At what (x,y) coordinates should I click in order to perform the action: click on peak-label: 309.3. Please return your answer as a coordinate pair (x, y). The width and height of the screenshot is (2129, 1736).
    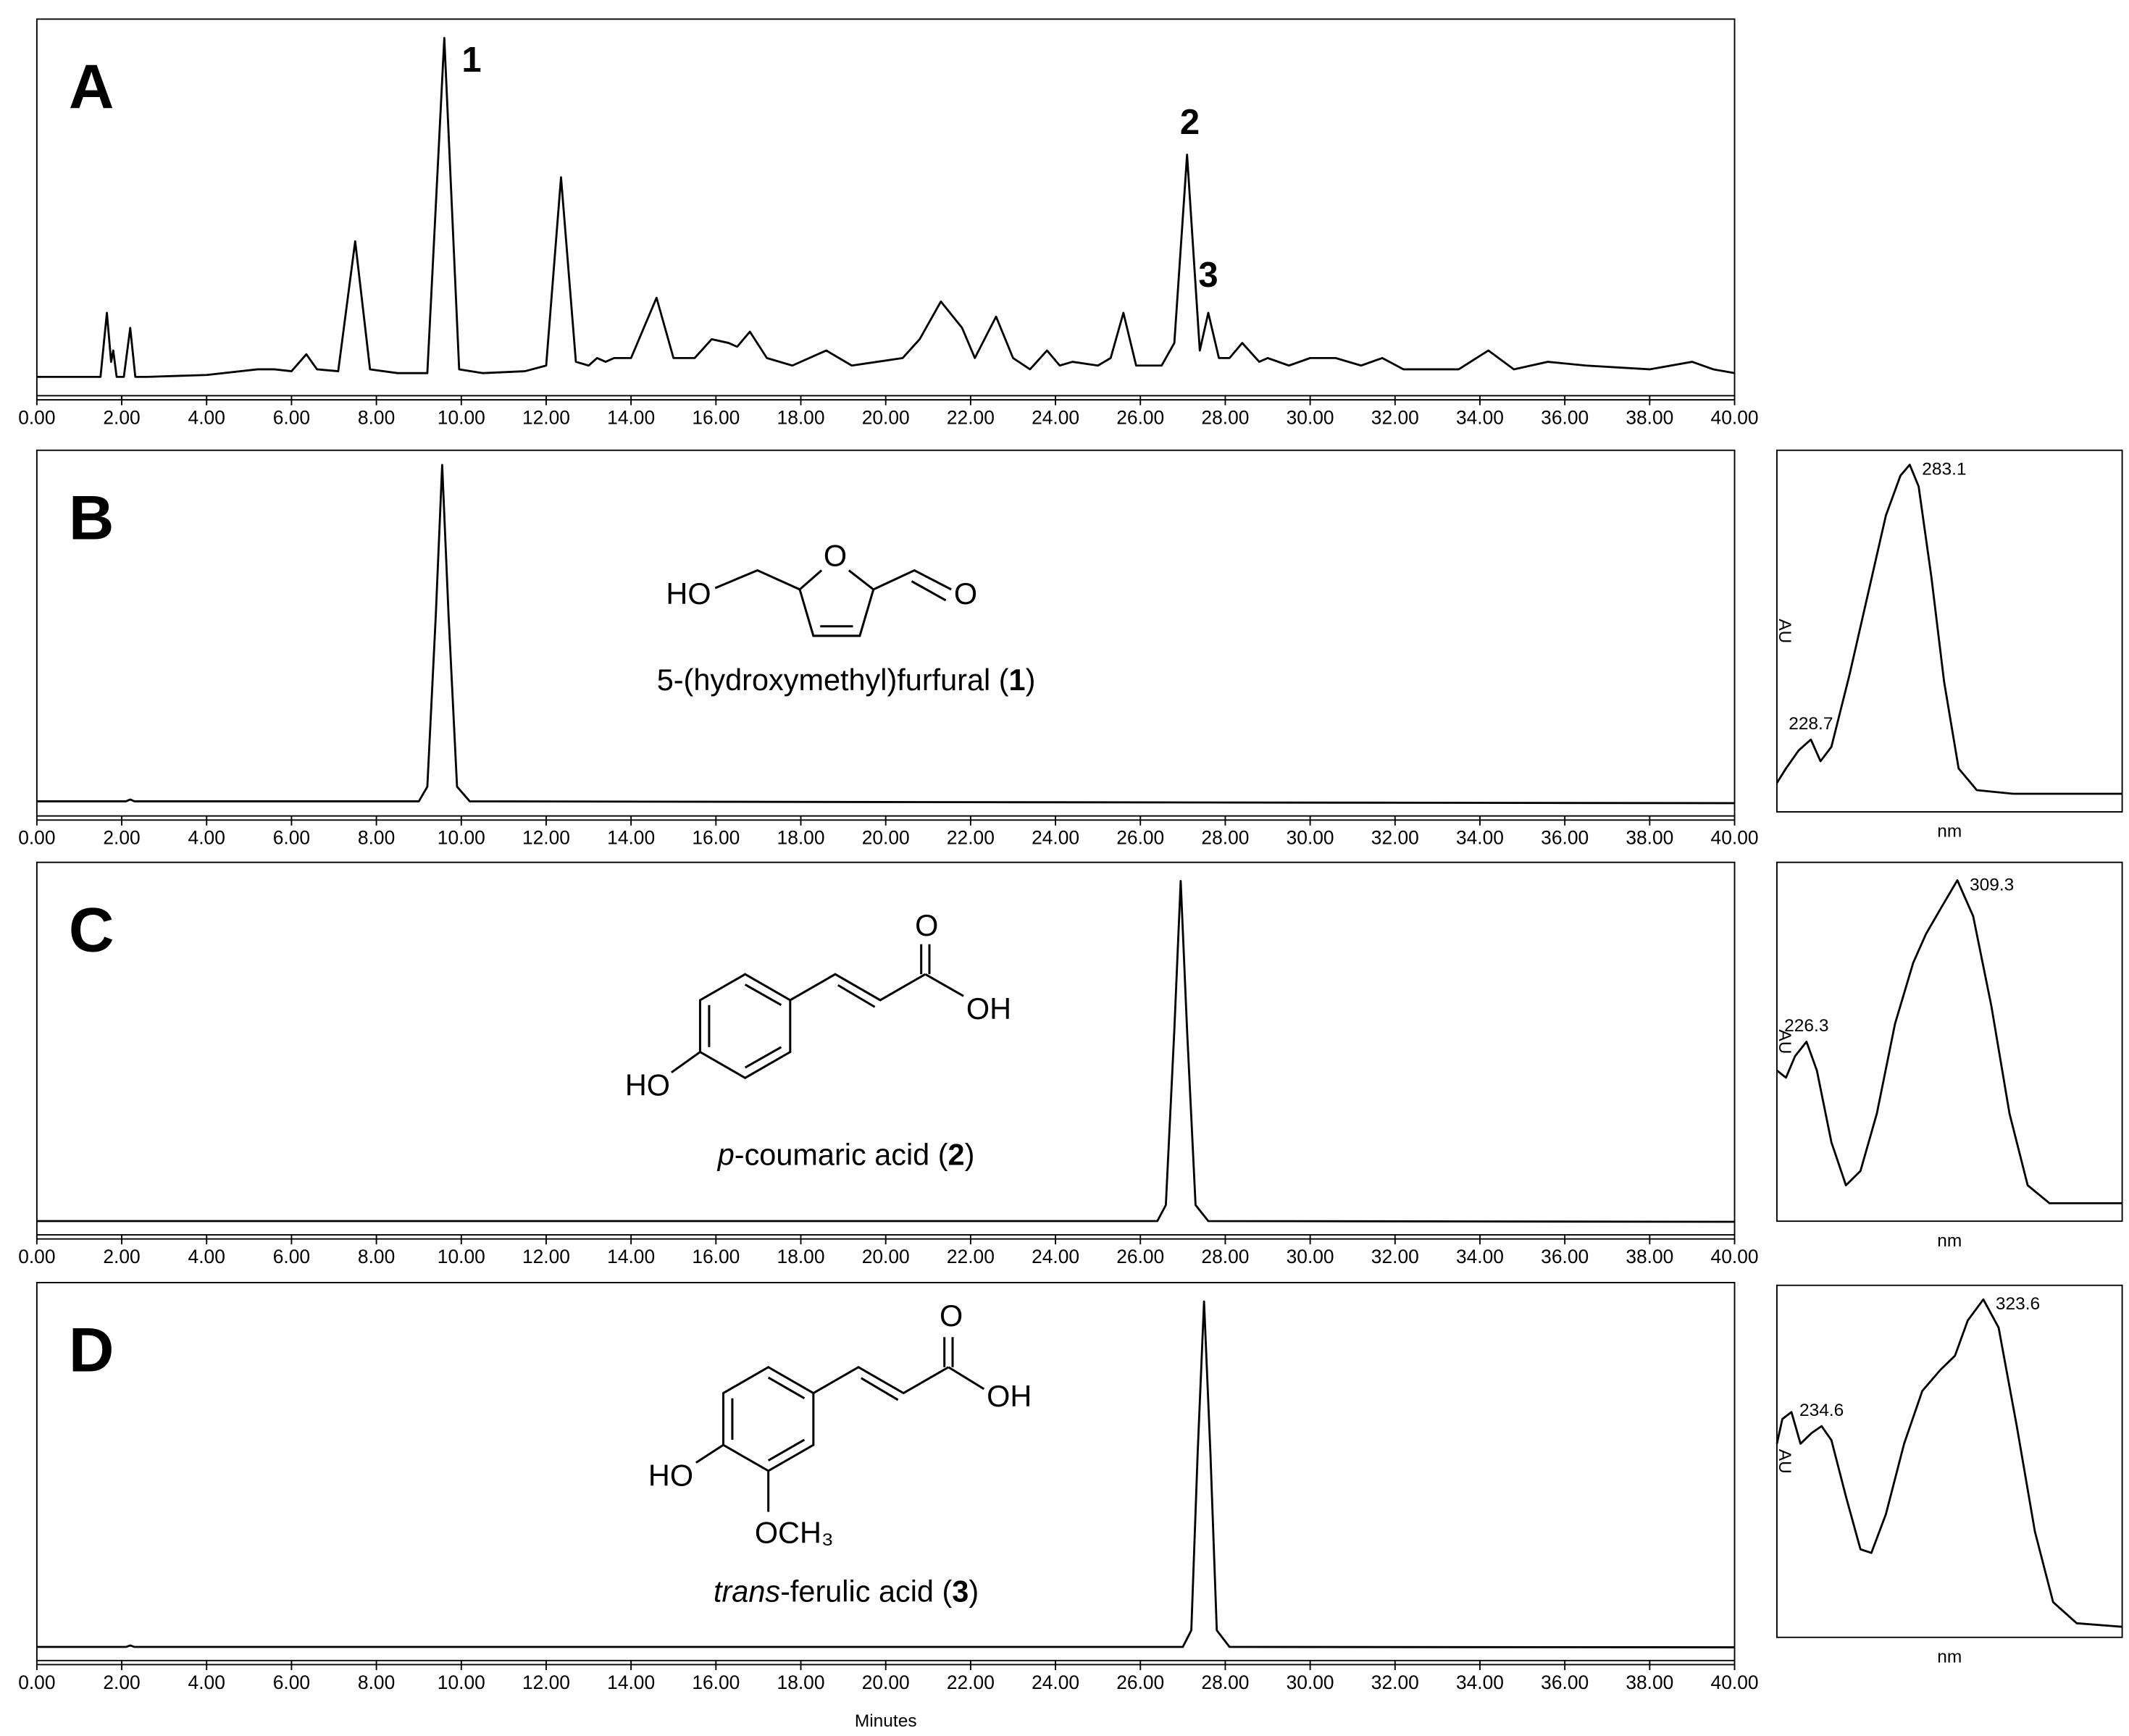
    Looking at the image, I should click on (1992, 885).